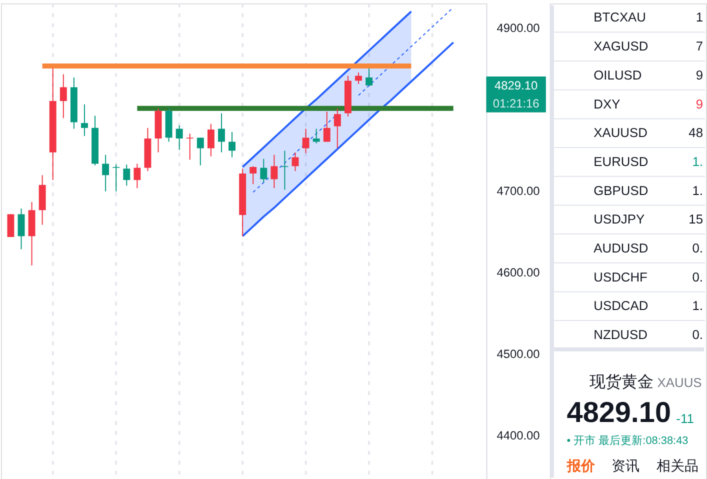 Image resolution: width=707 pixels, height=479 pixels. I want to click on y-tick-label: 4600.00, so click(518, 273).